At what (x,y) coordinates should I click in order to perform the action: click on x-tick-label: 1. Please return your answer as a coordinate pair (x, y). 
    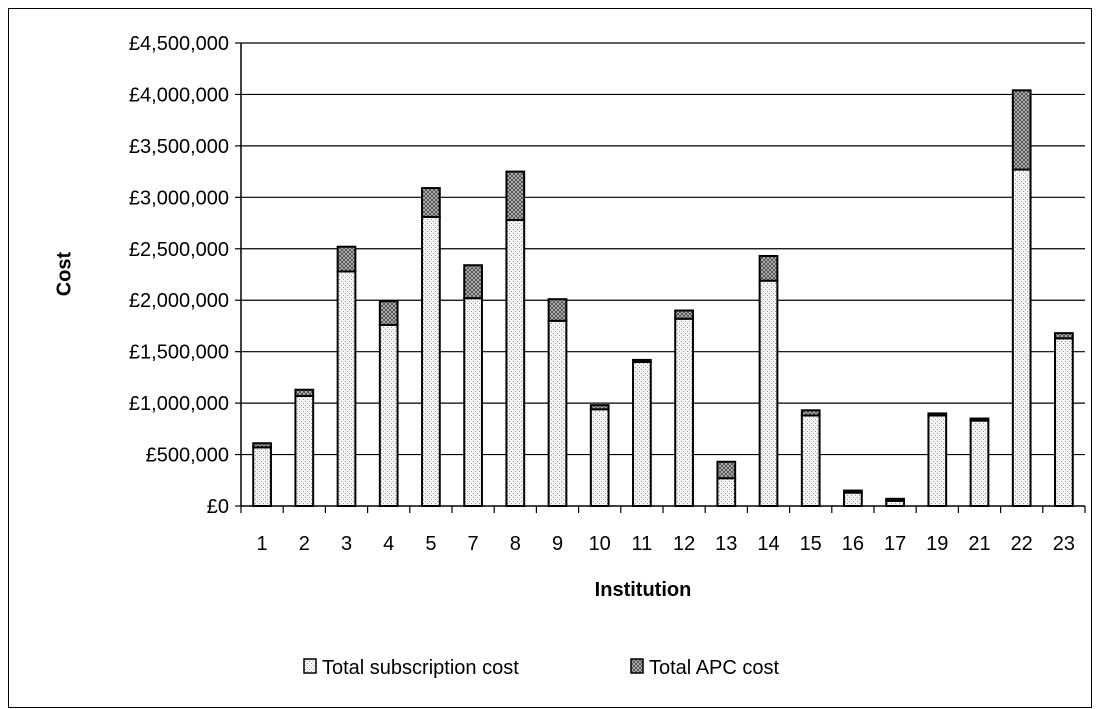
    Looking at the image, I should click on (262, 544).